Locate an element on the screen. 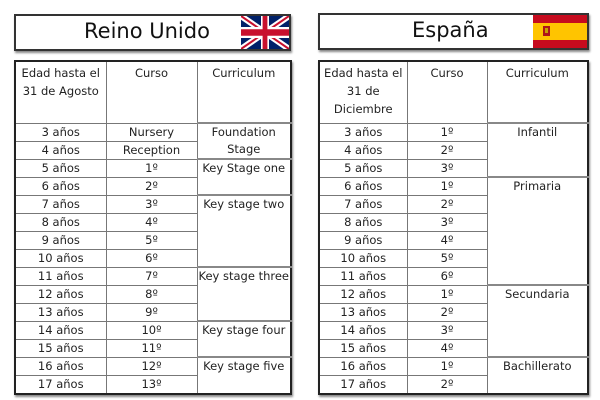  table-row: 11 años 7º Key stage three is located at coordinates (153, 294).